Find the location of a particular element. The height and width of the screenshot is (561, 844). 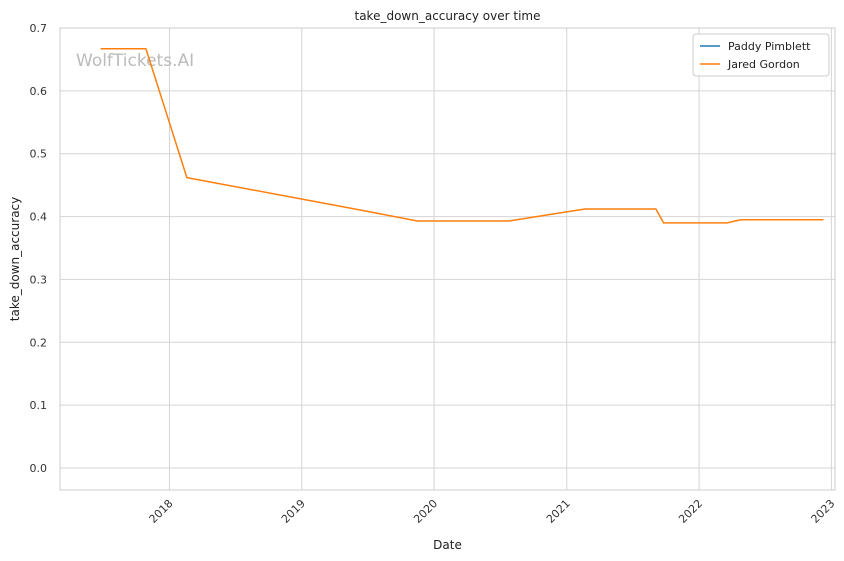

y-tick-label: 0.7 is located at coordinates (39, 28).